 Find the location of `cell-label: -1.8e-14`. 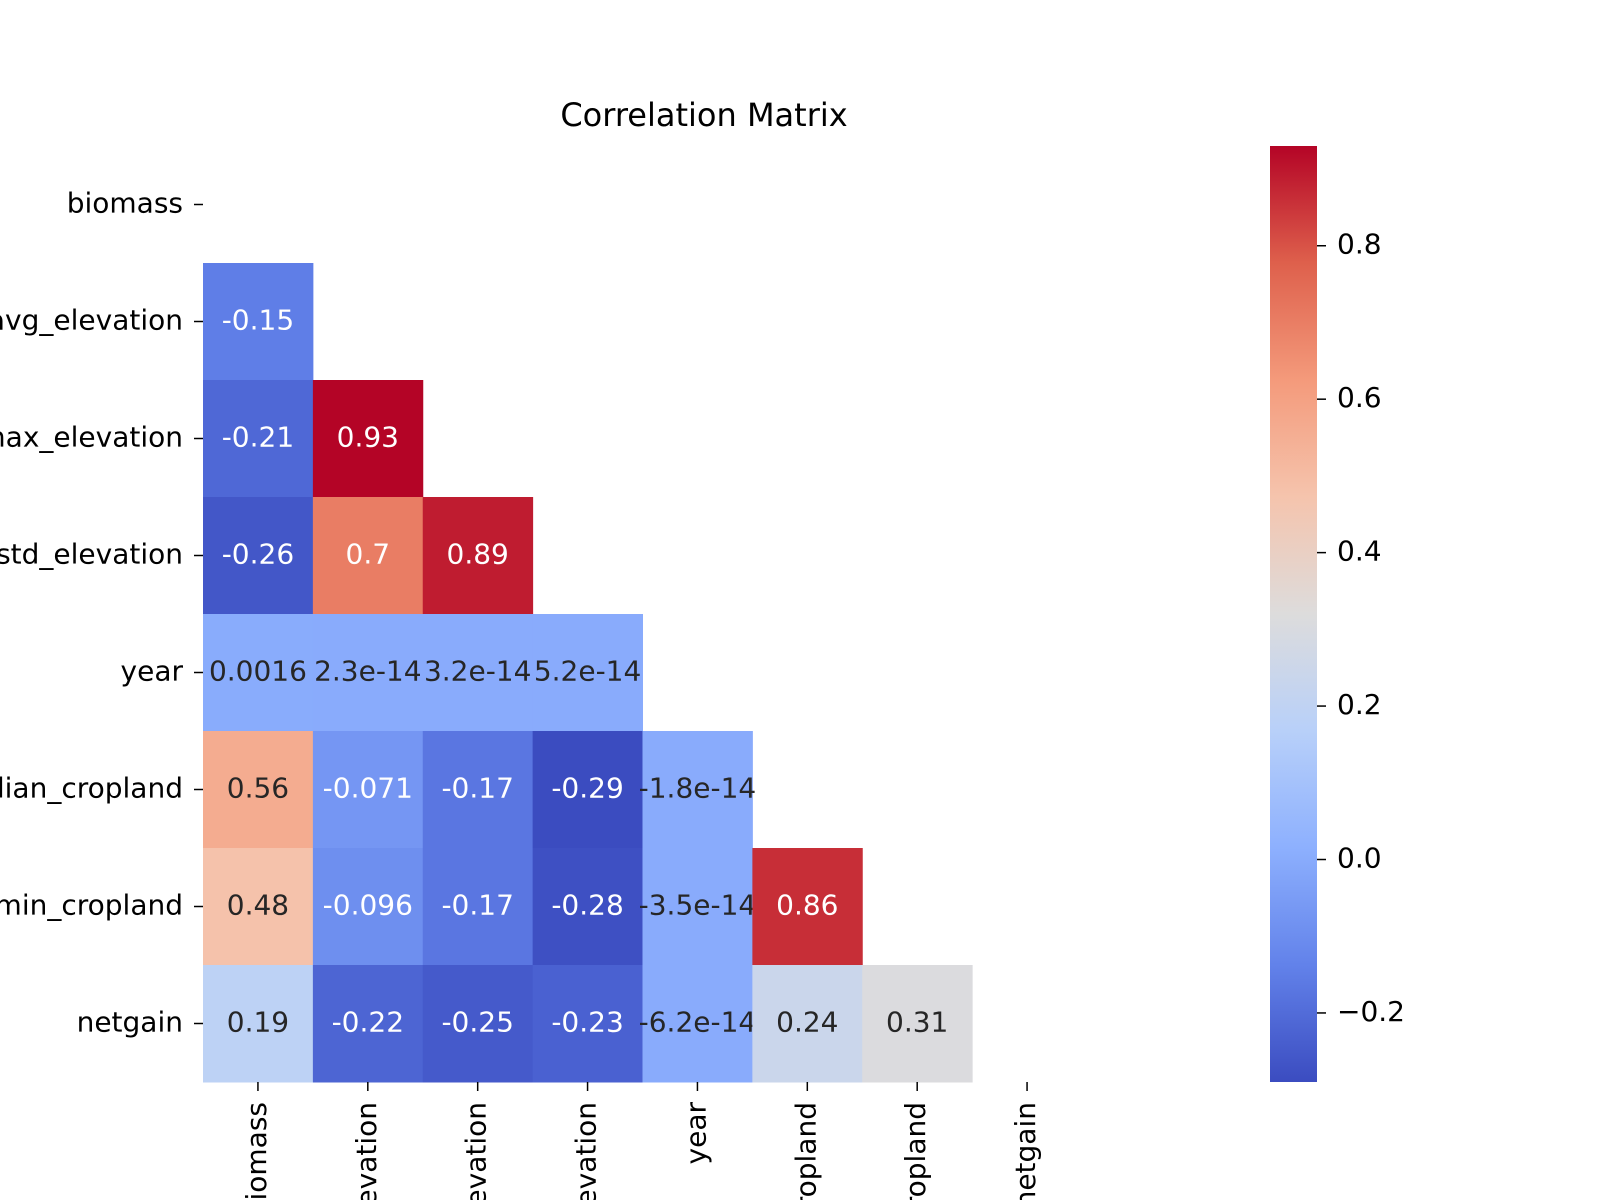

cell-label: -1.8e-14 is located at coordinates (698, 788).